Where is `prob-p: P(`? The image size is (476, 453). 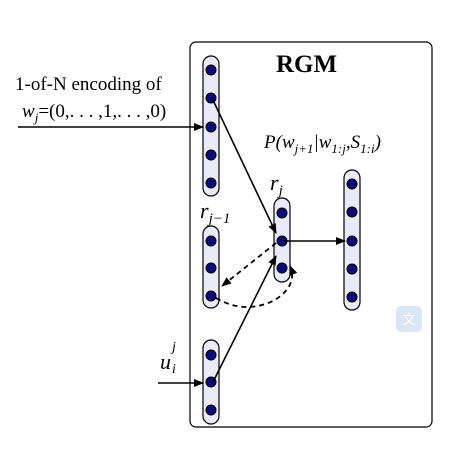 prob-p: P( is located at coordinates (273, 142).